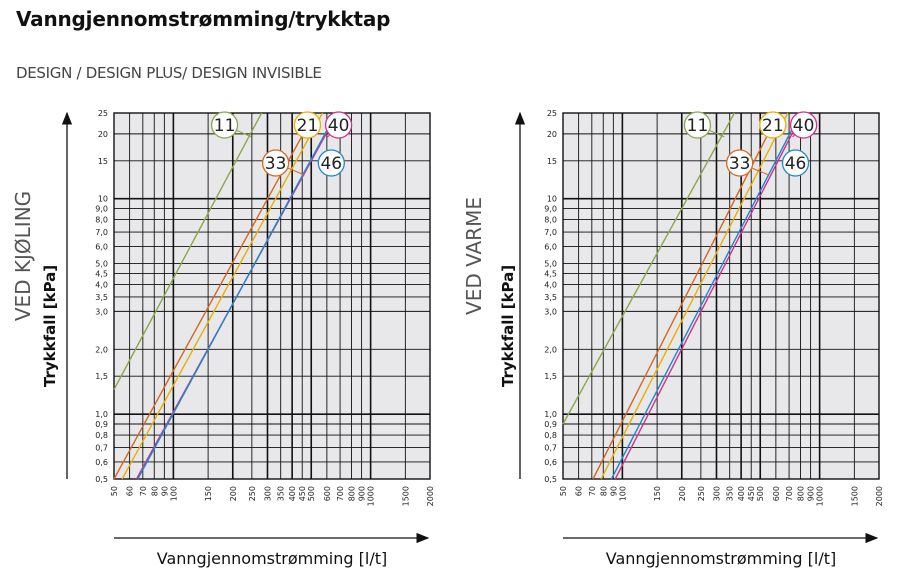 The height and width of the screenshot is (571, 900). What do you see at coordinates (203, 19) in the screenshot?
I see `page-title: Vanngjennomstrømming/trykktap` at bounding box center [203, 19].